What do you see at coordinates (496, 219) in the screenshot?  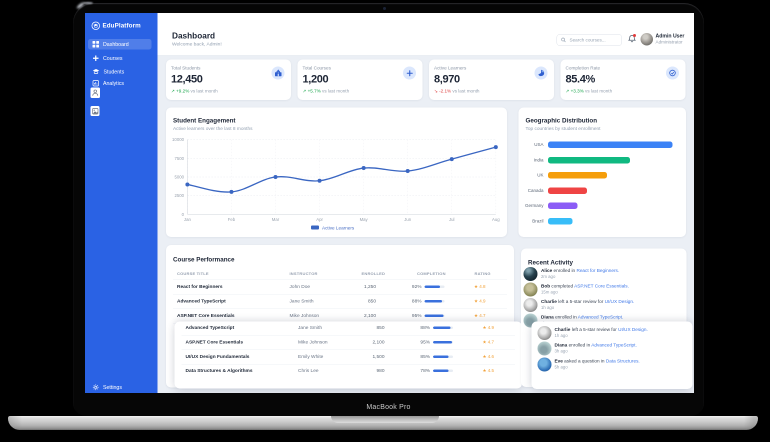 I see `svg-text: Aug` at bounding box center [496, 219].